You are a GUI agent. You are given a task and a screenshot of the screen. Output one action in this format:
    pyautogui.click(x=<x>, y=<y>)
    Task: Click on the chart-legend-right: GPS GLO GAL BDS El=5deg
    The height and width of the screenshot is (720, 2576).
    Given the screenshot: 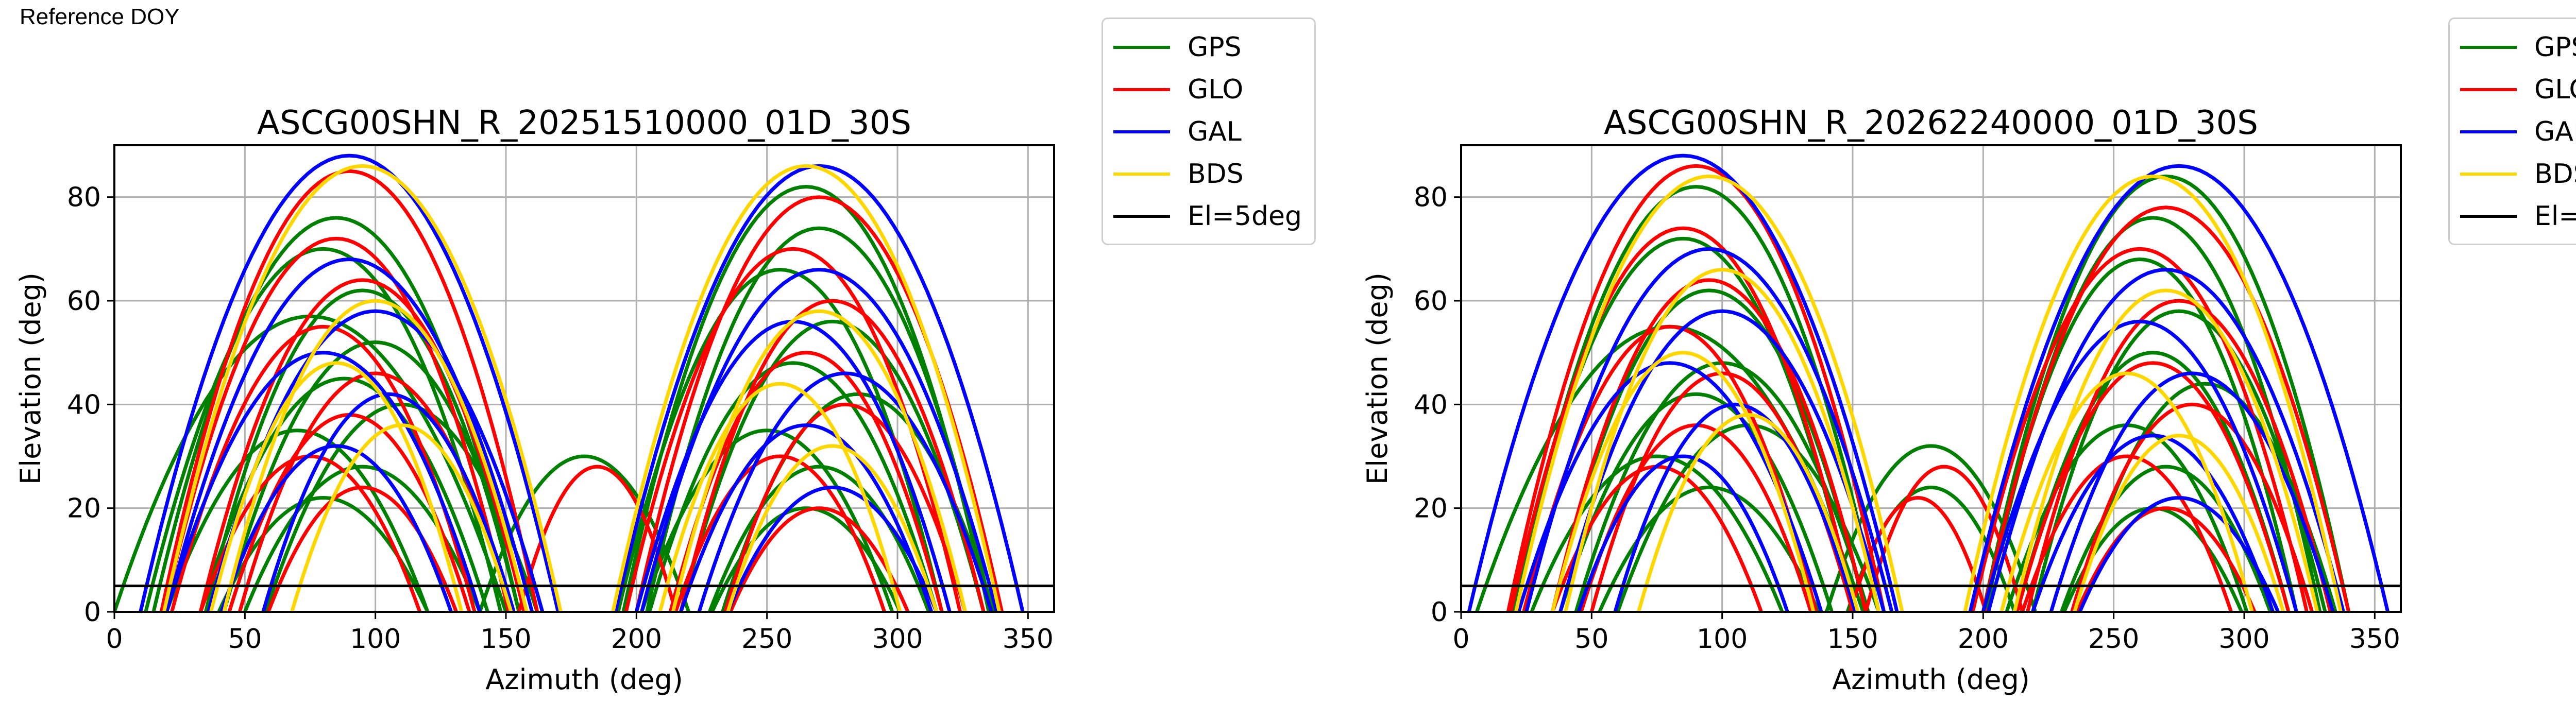 What is the action you would take?
    pyautogui.click(x=2512, y=131)
    